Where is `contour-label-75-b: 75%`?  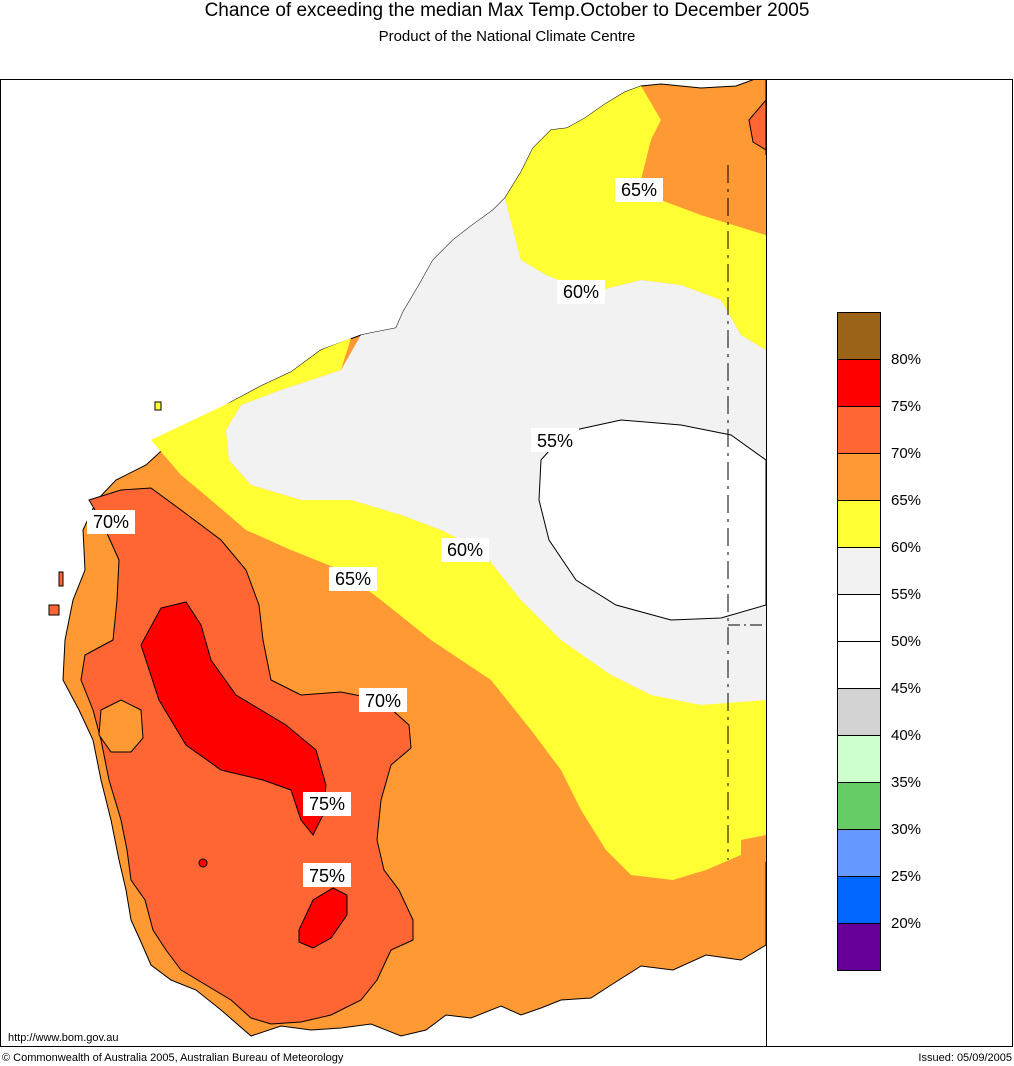 contour-label-75-b: 75% is located at coordinates (327, 875).